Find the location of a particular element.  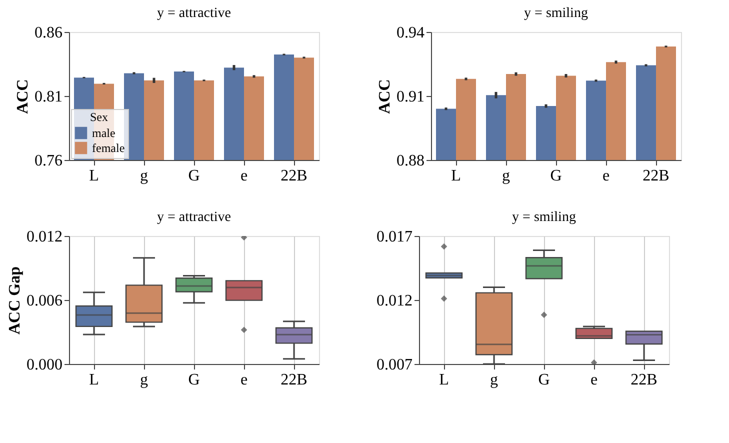

y-tick-label: 0.86 is located at coordinates (48, 33).